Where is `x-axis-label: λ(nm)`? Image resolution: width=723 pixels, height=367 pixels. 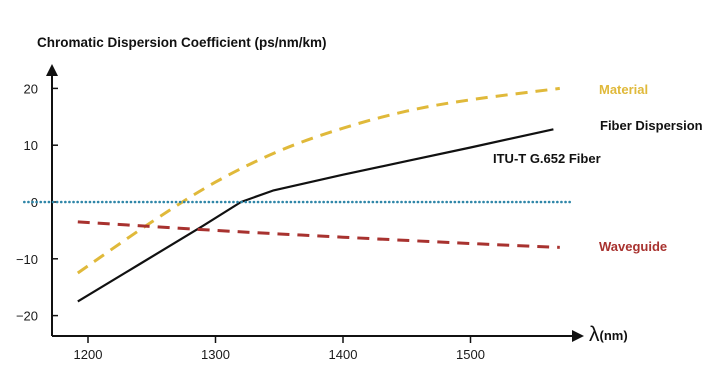 x-axis-label: λ(nm) is located at coordinates (608, 334).